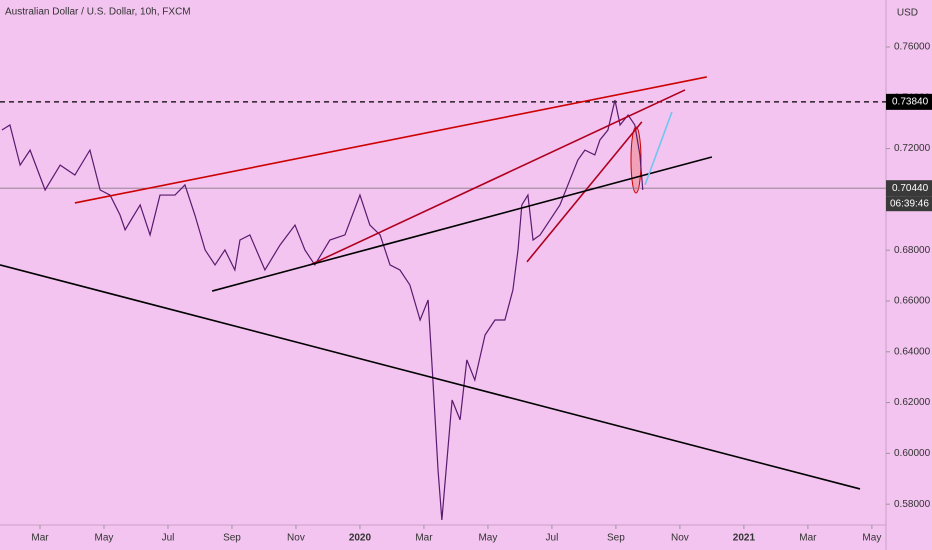 This screenshot has height=550, width=932. Describe the element at coordinates (360, 538) in the screenshot. I see `x-tick-label: 2020` at that location.